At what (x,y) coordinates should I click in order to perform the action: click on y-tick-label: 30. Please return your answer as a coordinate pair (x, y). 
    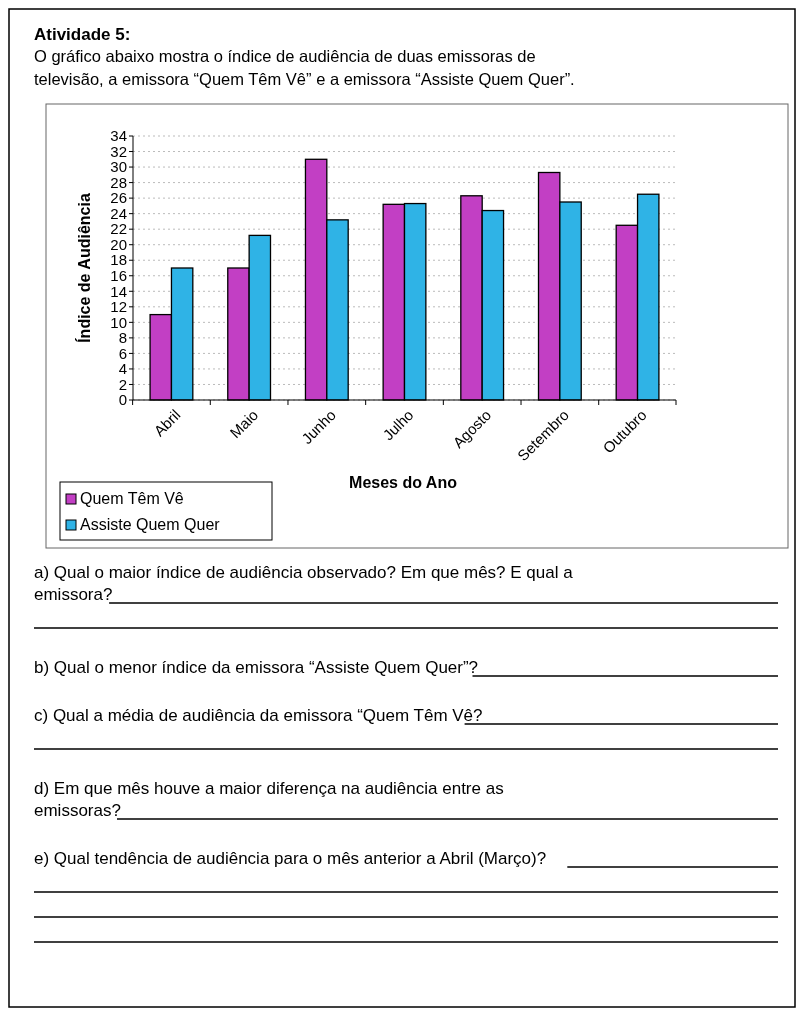
    Looking at the image, I should click on (118, 167).